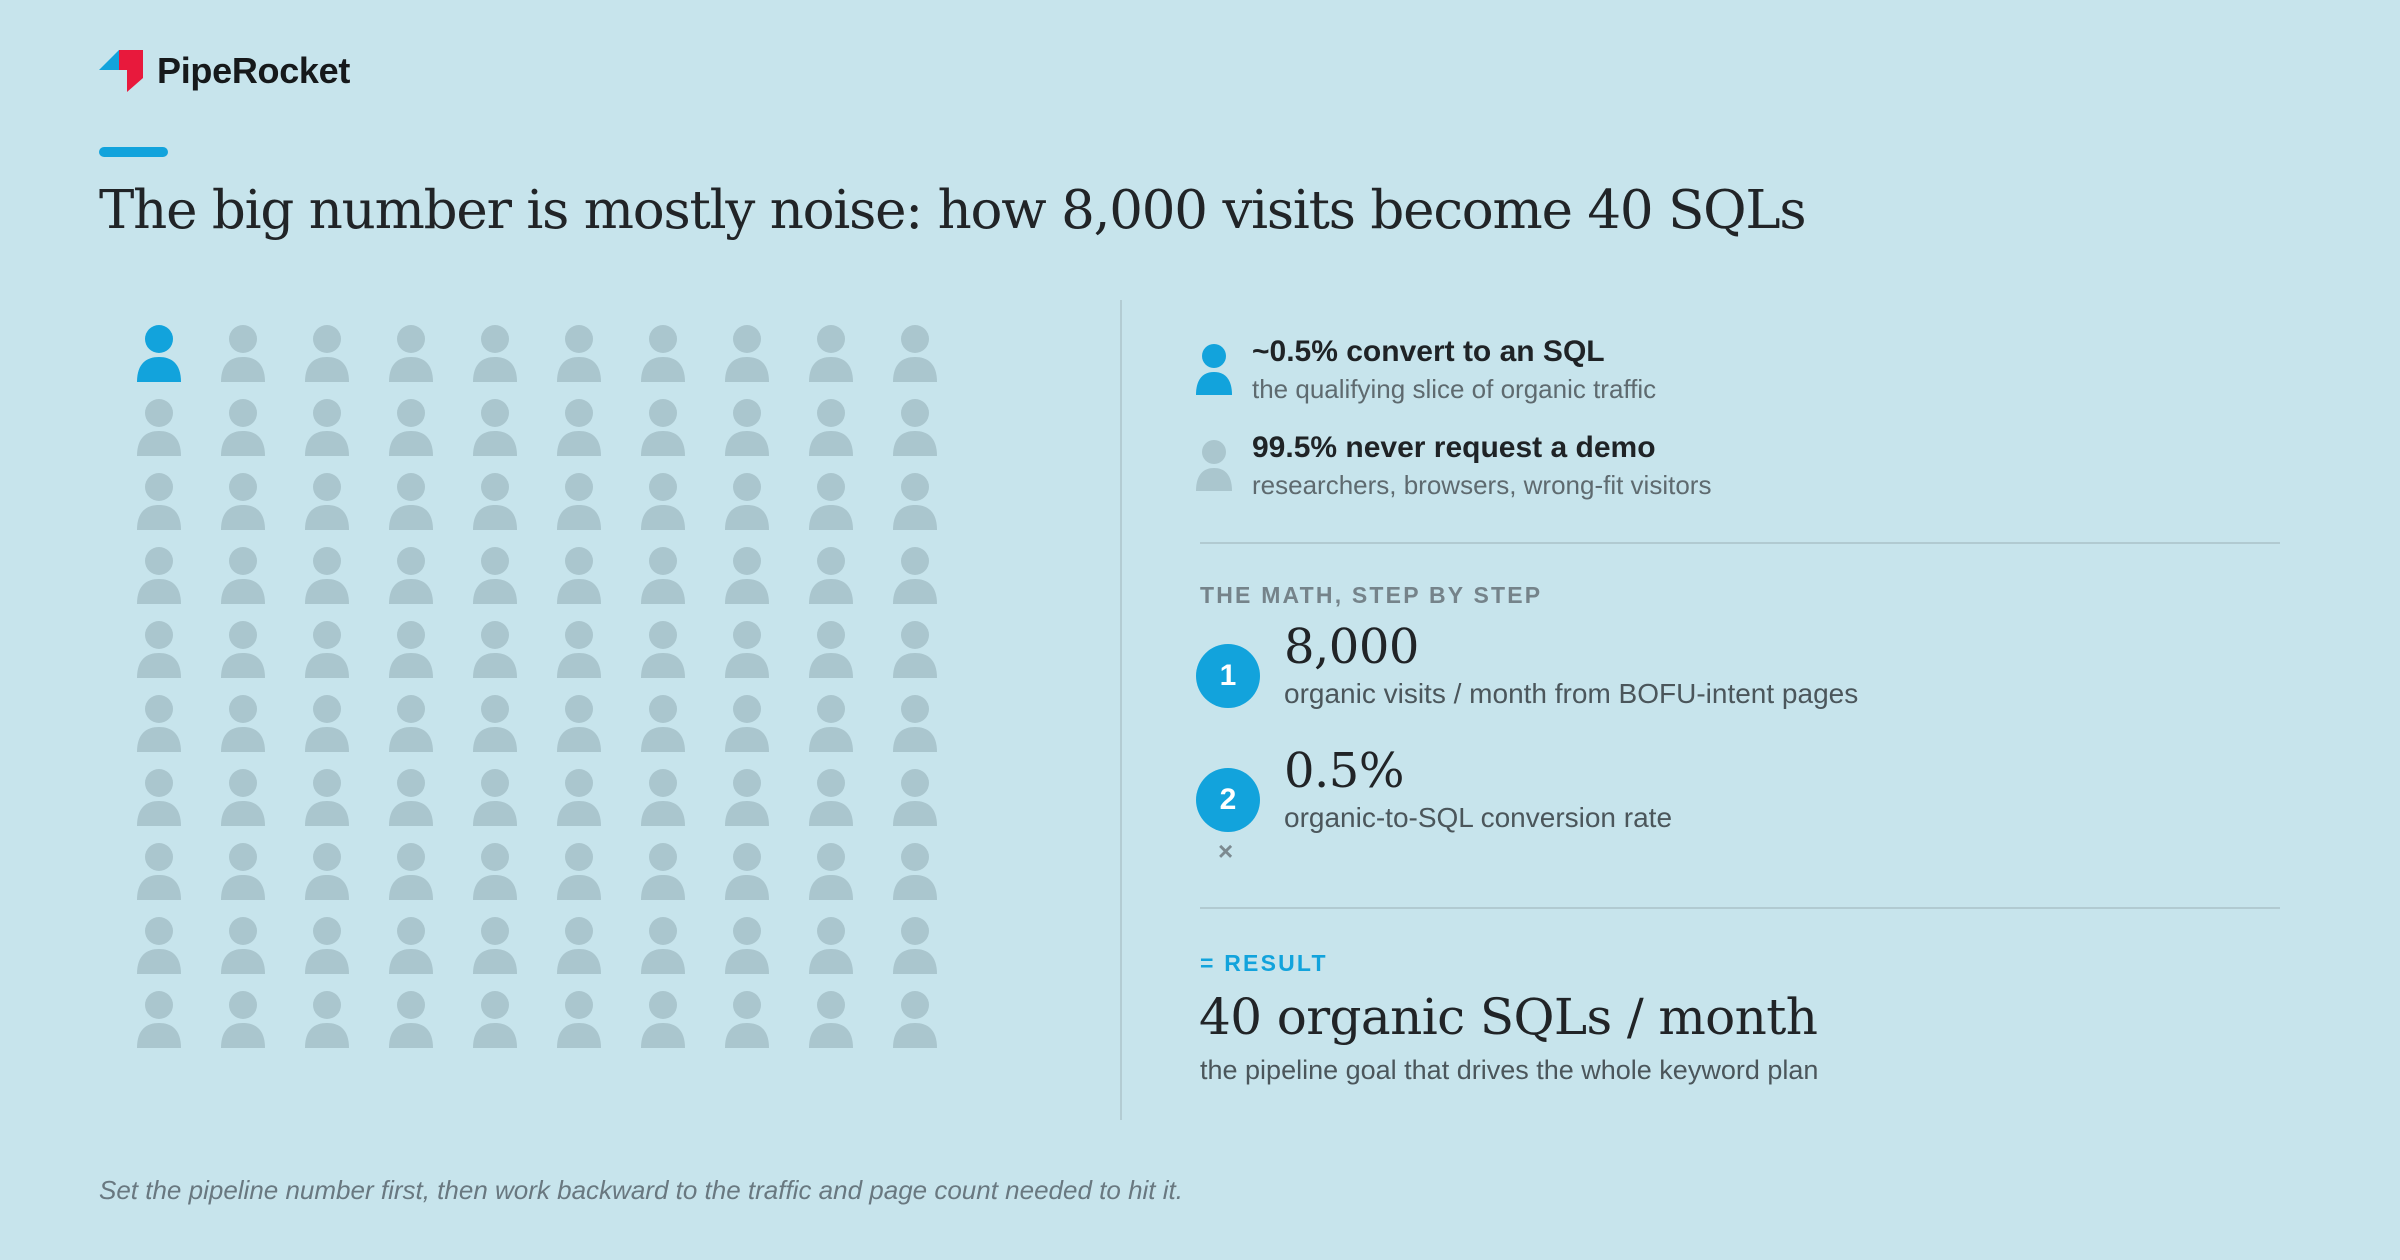  I want to click on brand-name: PipeRocket, so click(254, 70).